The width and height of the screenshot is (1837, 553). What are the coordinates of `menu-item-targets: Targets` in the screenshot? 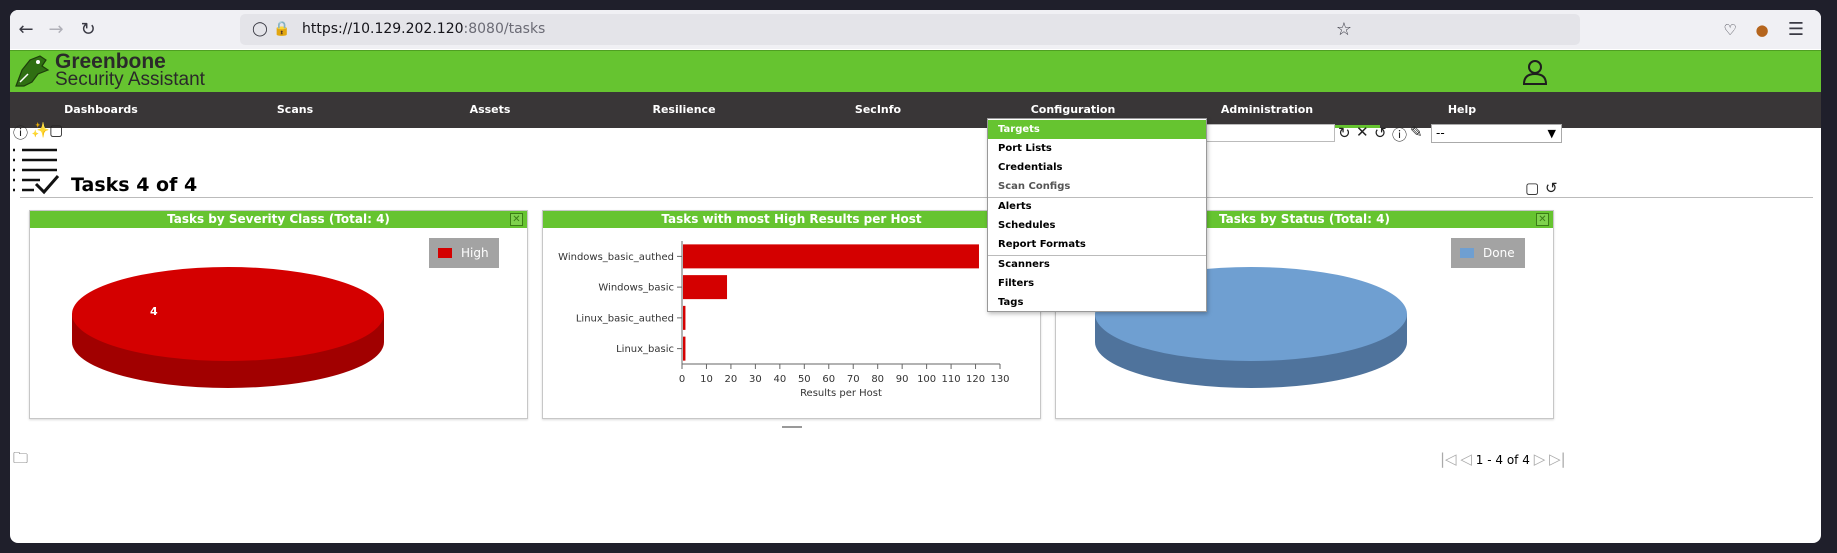 It's located at (1097, 129).